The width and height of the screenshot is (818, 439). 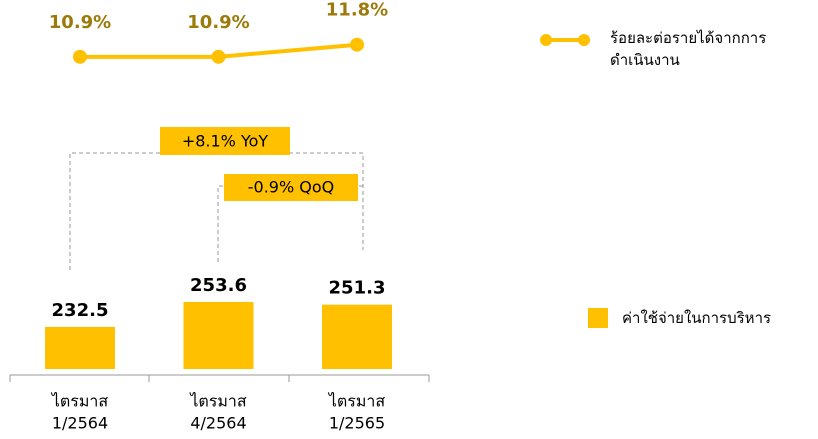 What do you see at coordinates (218, 285) in the screenshot?
I see `bar-value-label: 253.6` at bounding box center [218, 285].